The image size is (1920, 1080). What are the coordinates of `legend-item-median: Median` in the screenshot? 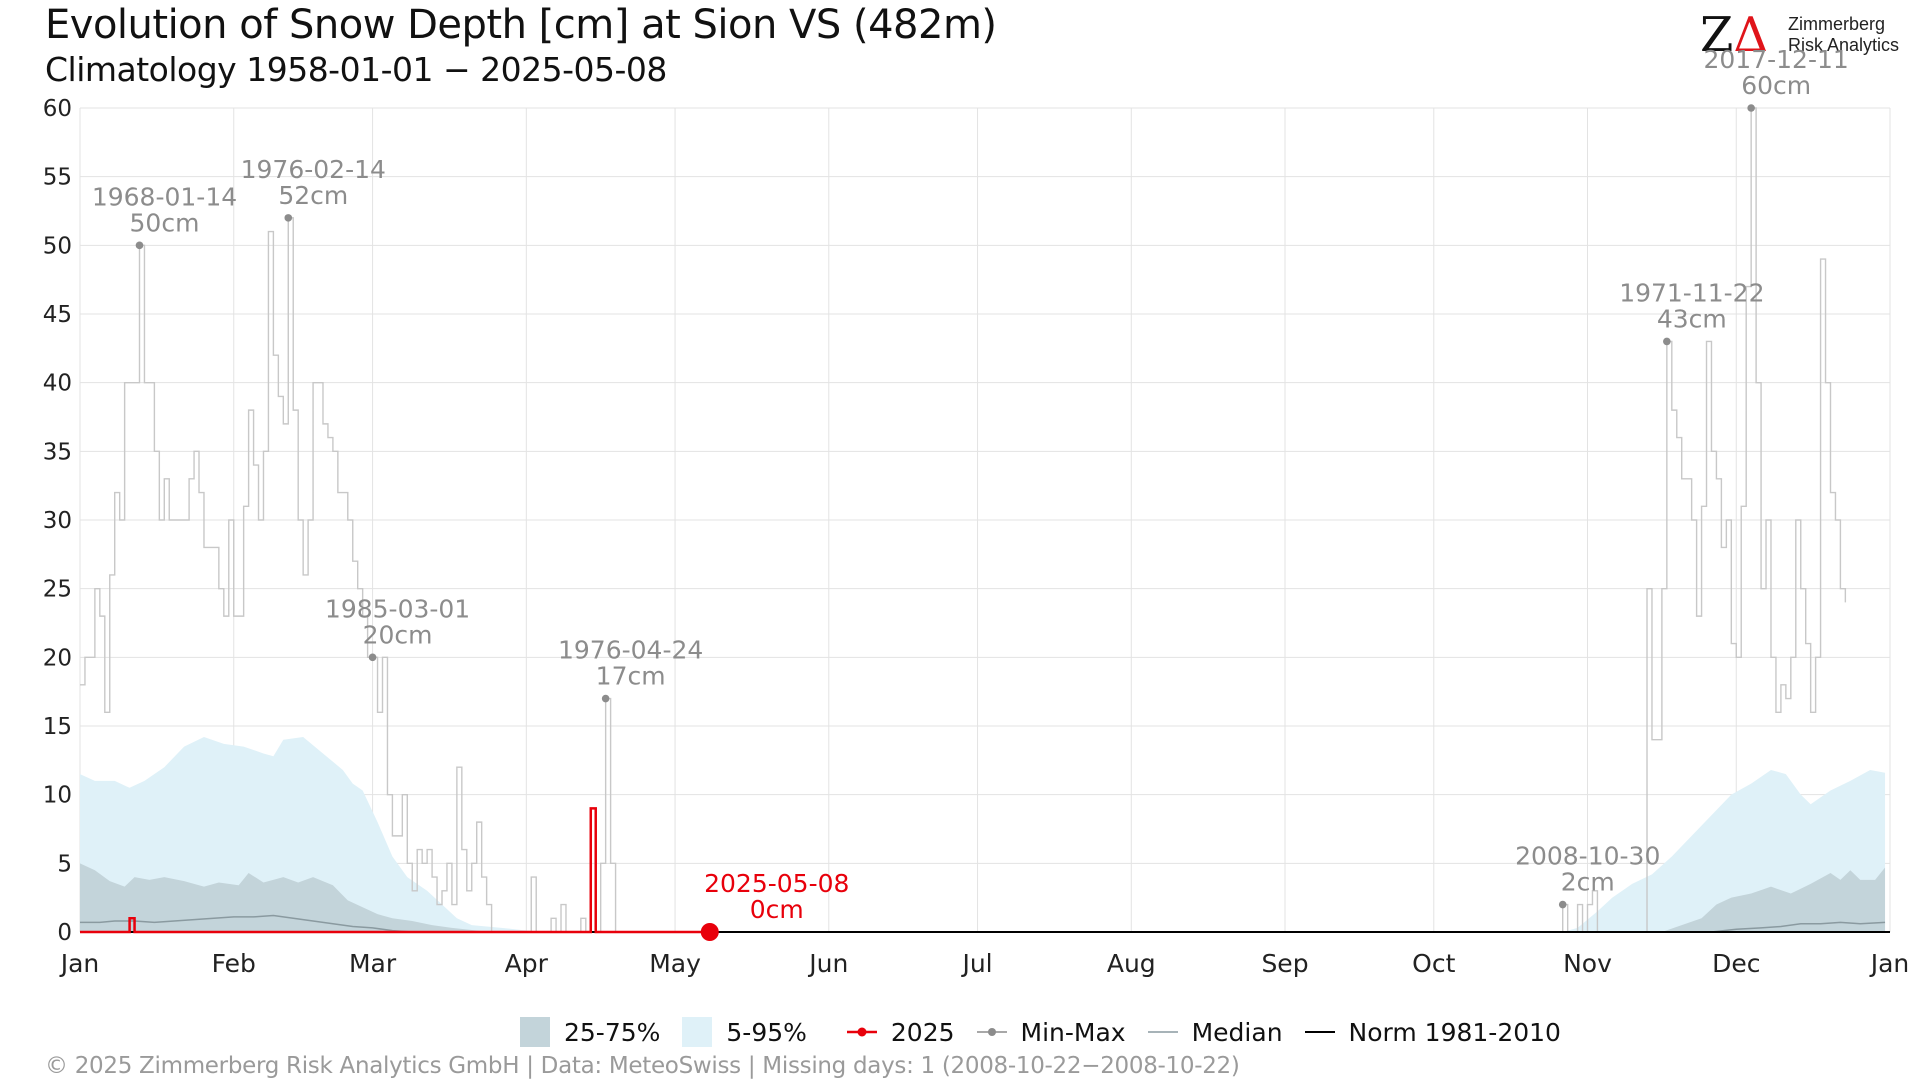 It's located at (1215, 1032).